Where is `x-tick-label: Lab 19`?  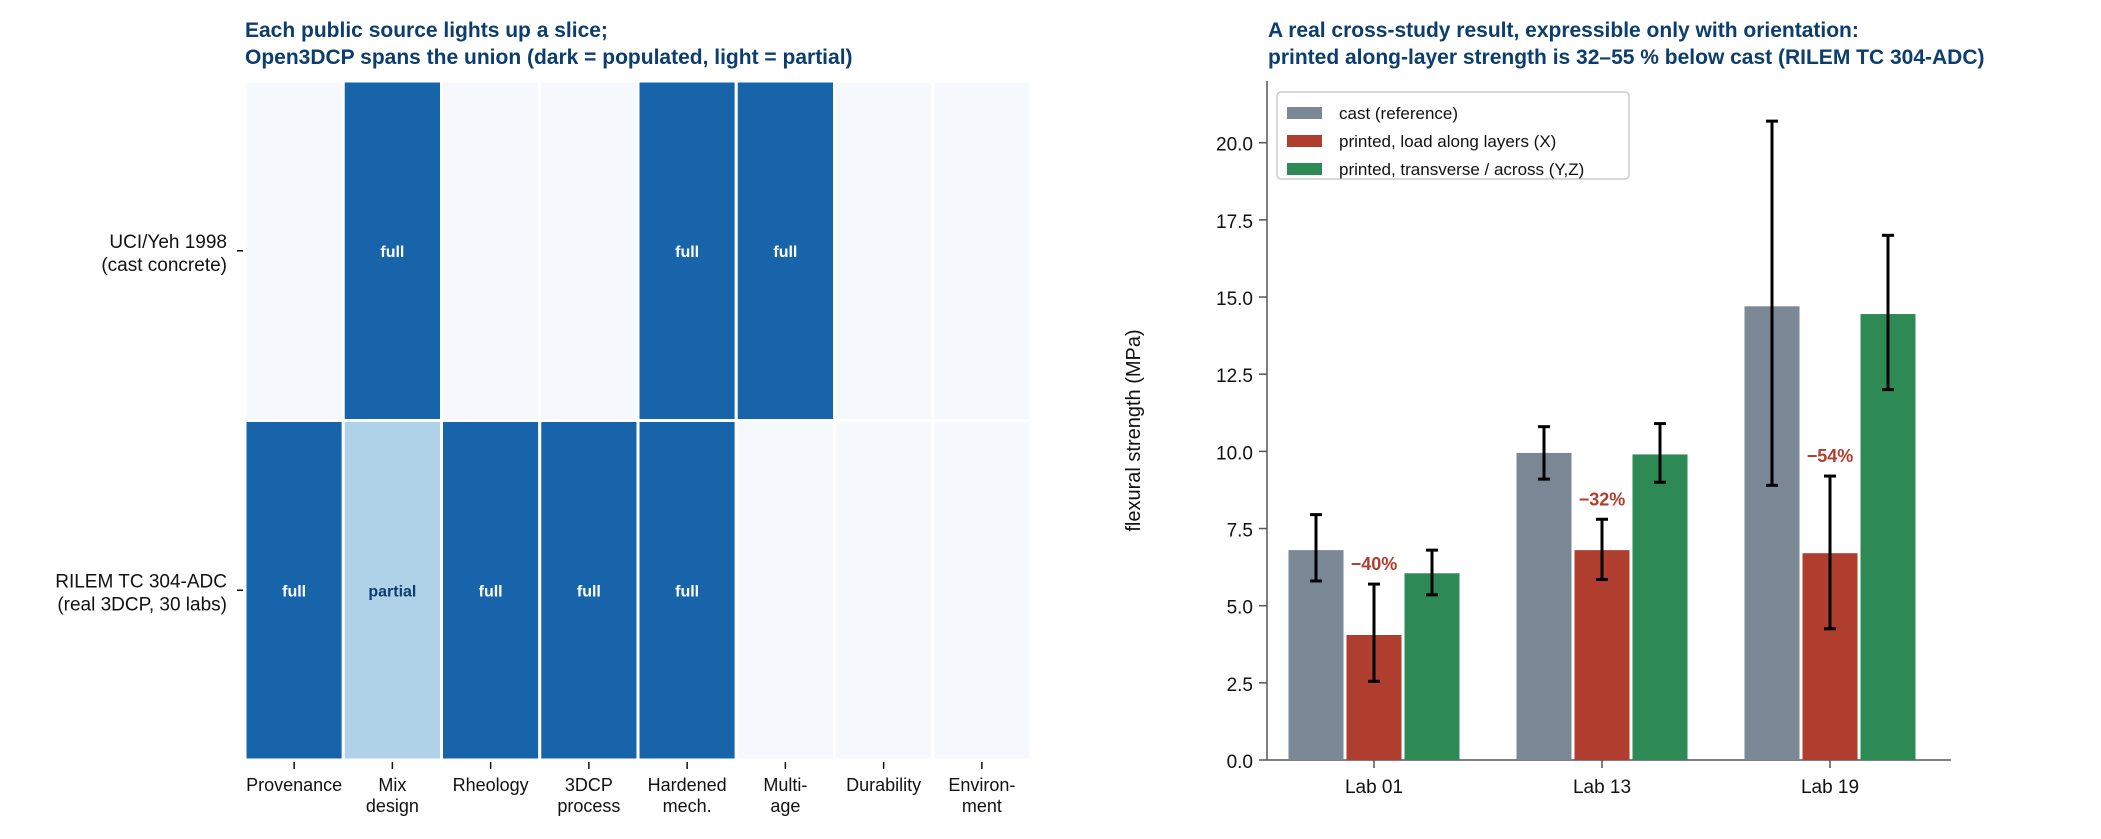
x-tick-label: Lab 19 is located at coordinates (1830, 787).